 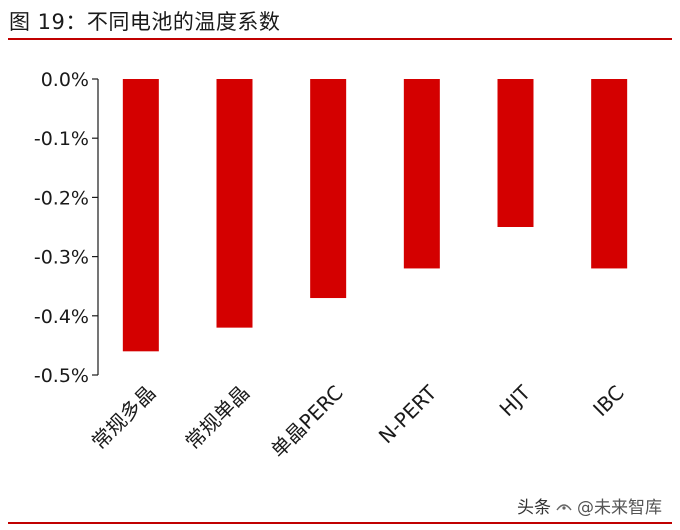 What do you see at coordinates (61, 376) in the screenshot?
I see `y-tick-label: -0.5%` at bounding box center [61, 376].